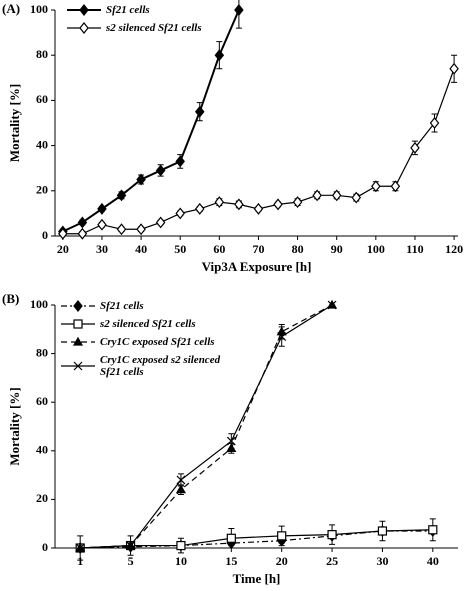 The image size is (464, 591). I want to click on x-axis-title: Time [h], so click(257, 578).